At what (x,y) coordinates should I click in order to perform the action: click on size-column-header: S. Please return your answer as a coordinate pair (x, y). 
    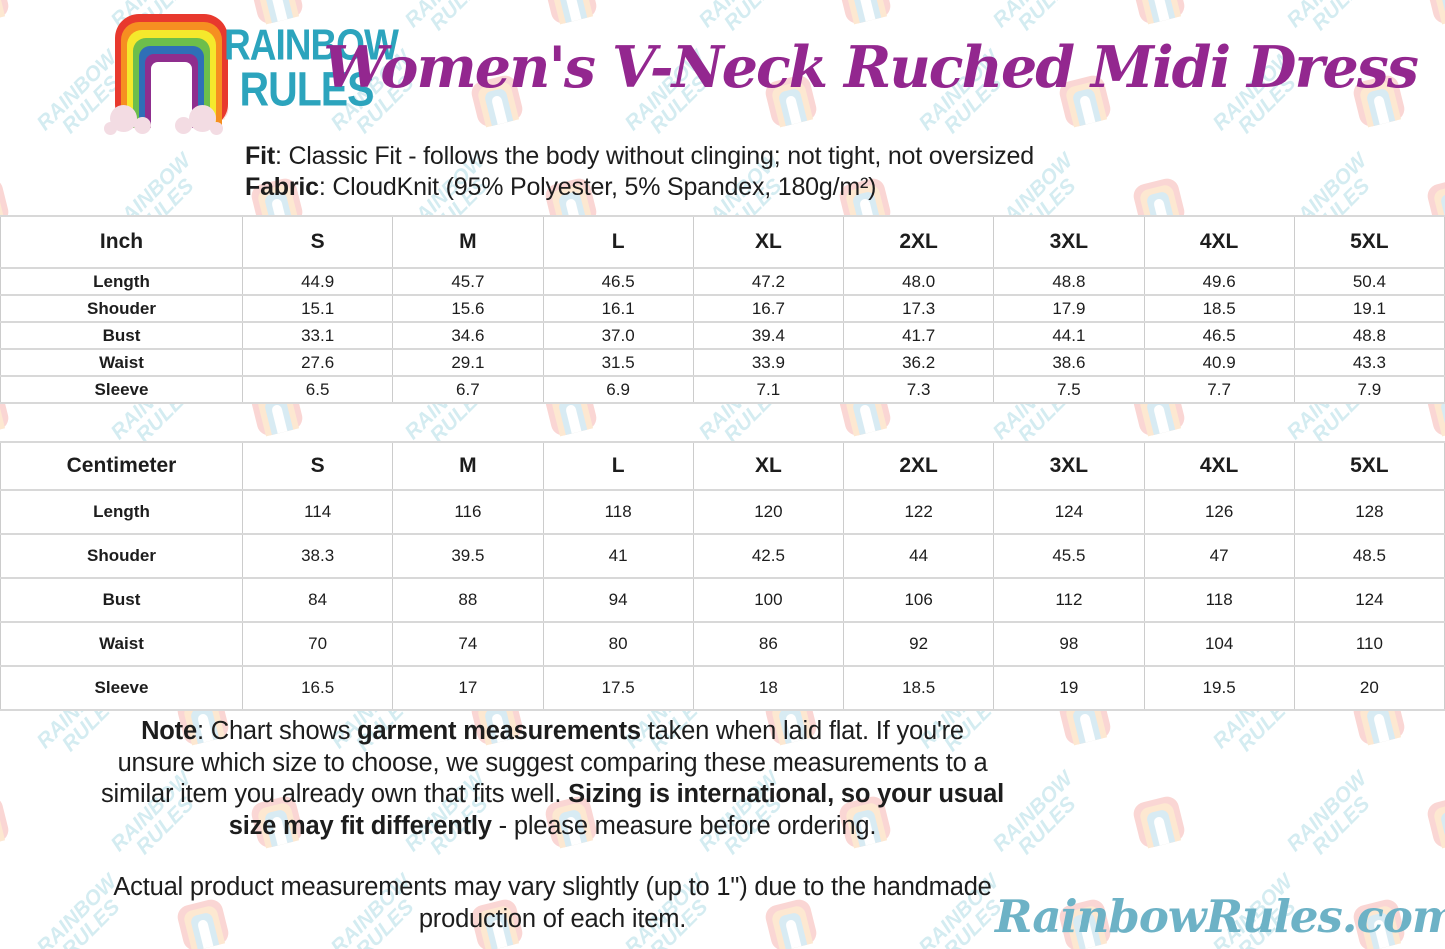
    Looking at the image, I should click on (317, 242).